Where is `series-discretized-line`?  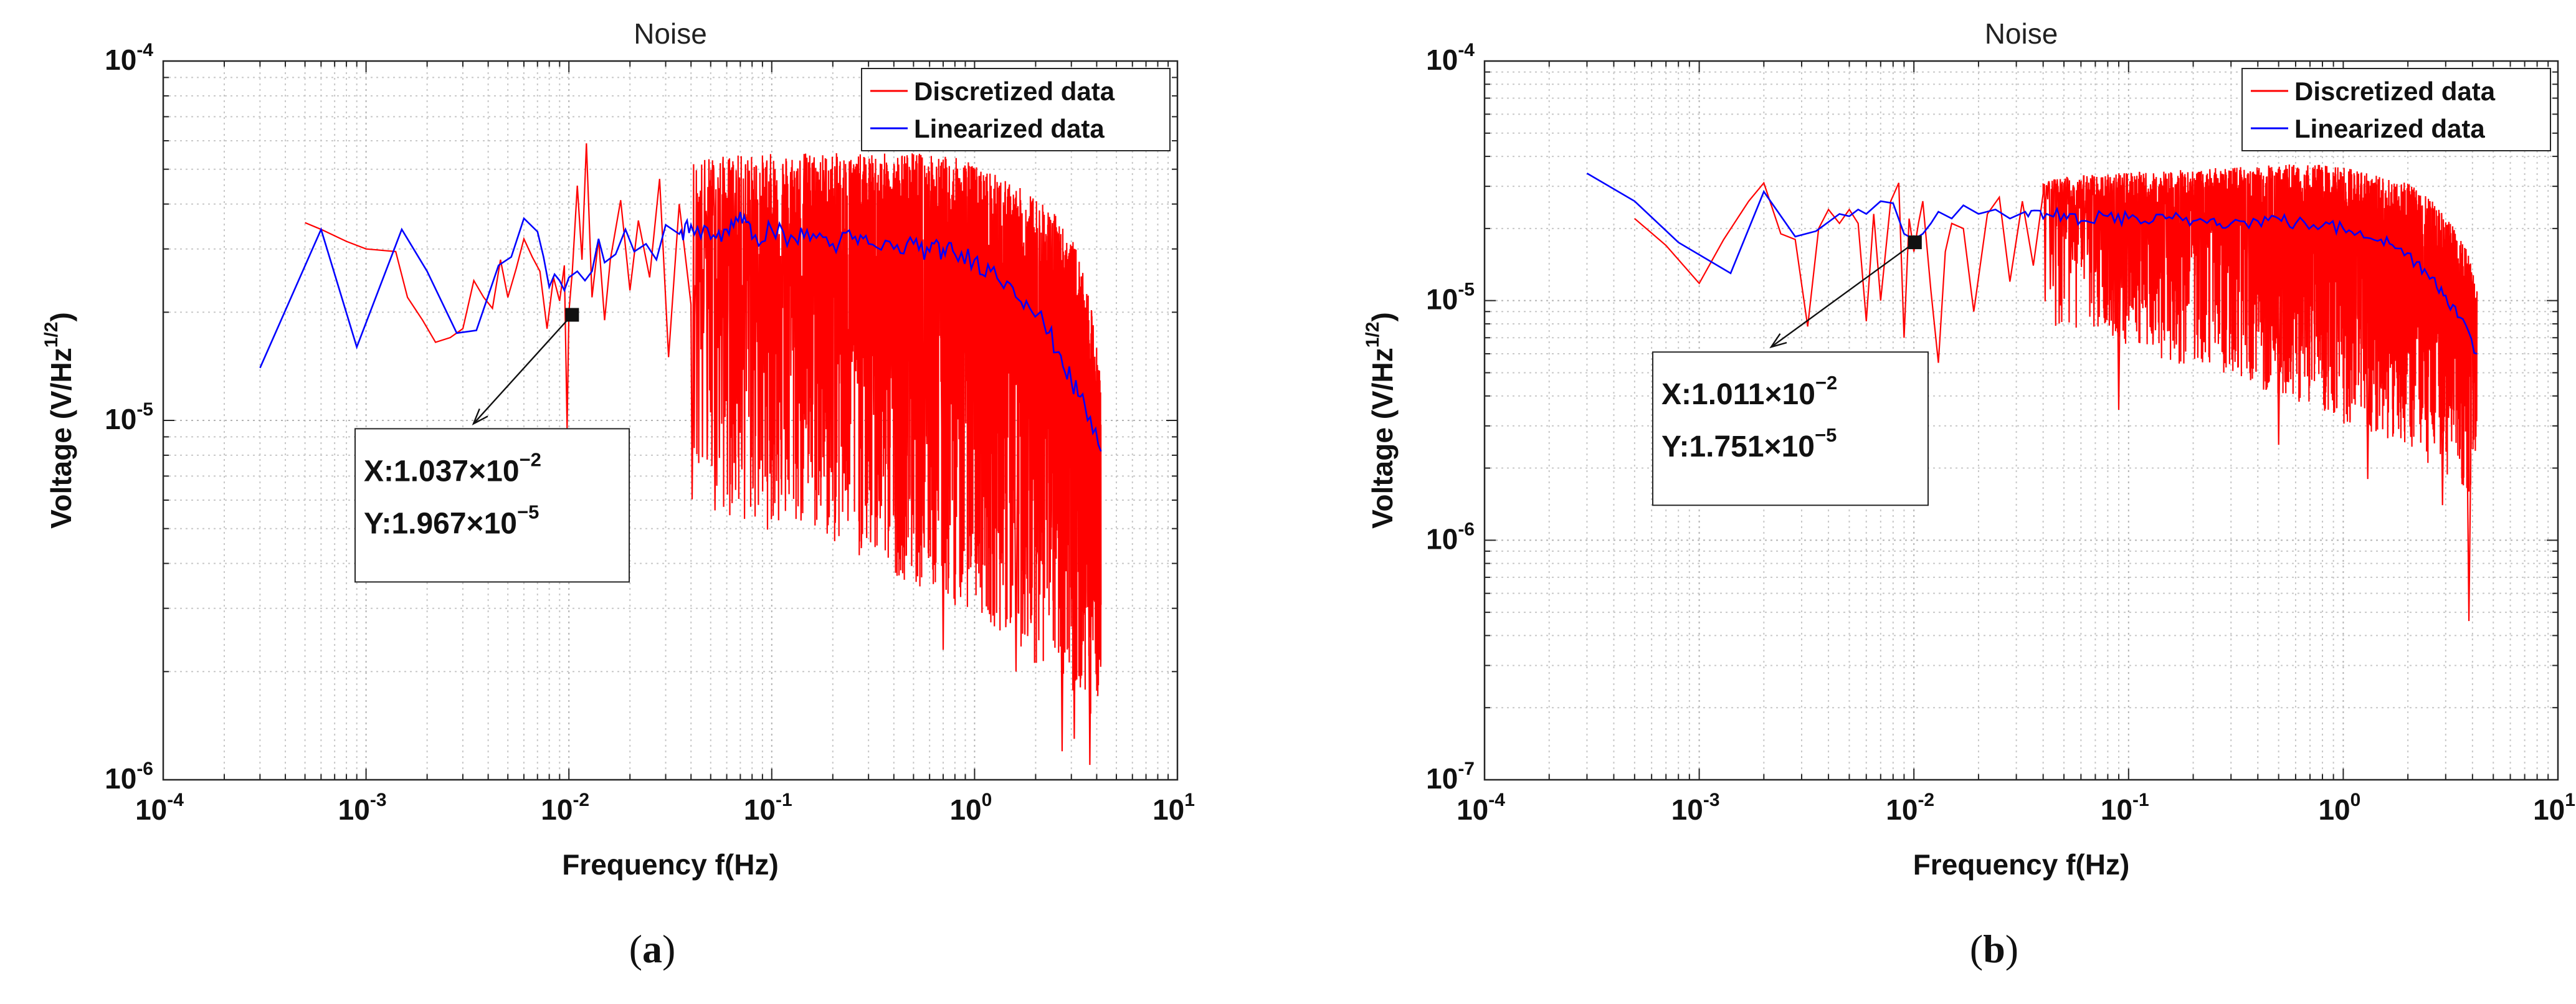
series-discretized-line is located at coordinates (2056, 328).